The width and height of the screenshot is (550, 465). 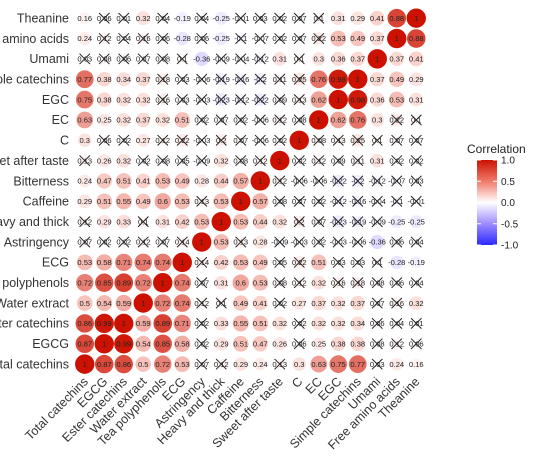 I want to click on cell-value: 0.36, so click(x=338, y=59).